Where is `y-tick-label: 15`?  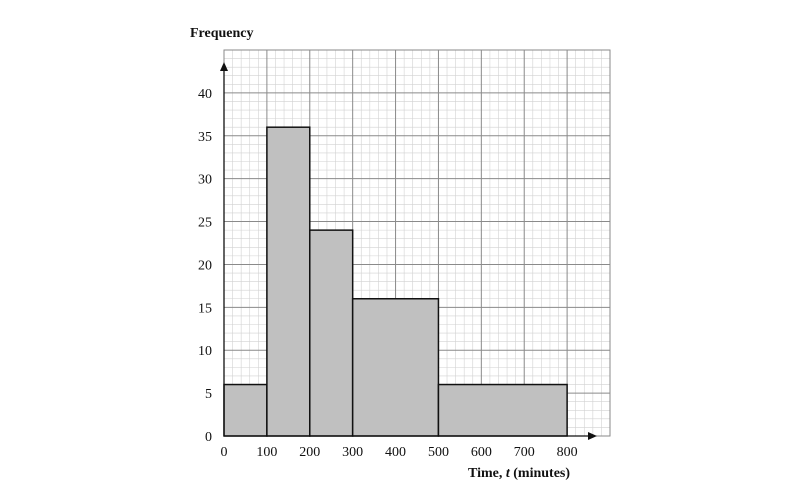 y-tick-label: 15 is located at coordinates (205, 308).